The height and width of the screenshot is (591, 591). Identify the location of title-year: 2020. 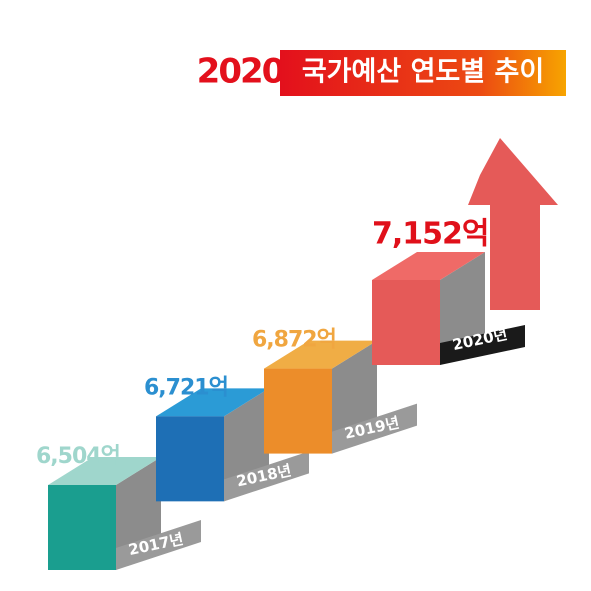
(241, 72).